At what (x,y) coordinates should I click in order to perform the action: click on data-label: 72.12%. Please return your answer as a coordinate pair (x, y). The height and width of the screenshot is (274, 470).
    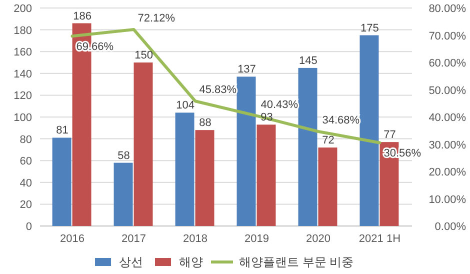
    Looking at the image, I should click on (157, 18).